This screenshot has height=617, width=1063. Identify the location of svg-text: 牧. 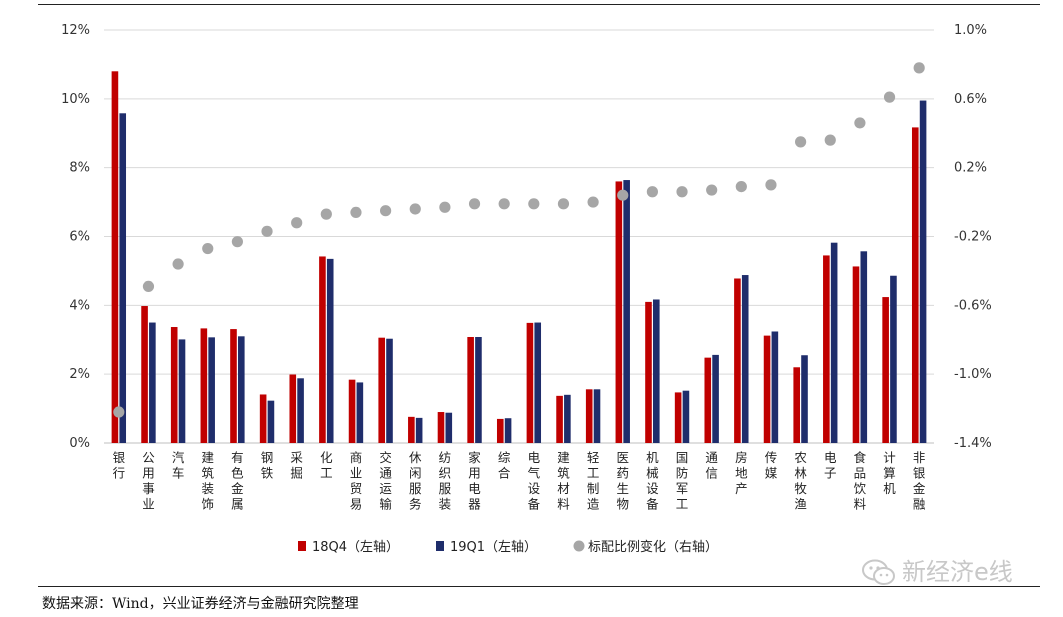
(800, 488).